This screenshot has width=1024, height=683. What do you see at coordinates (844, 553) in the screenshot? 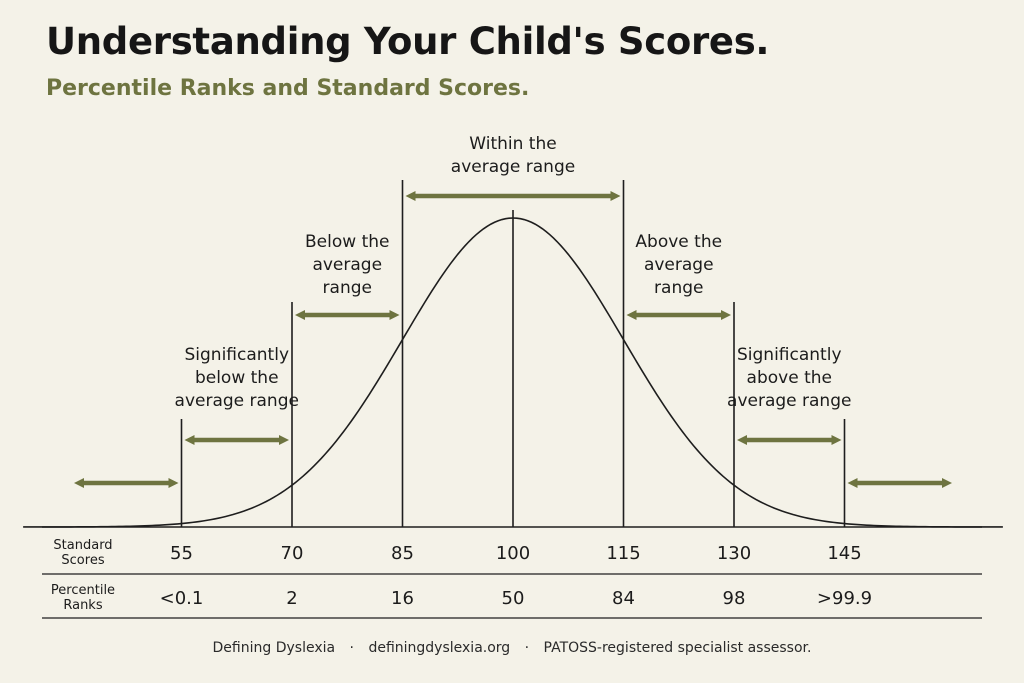
I see `standard-score-145: 145` at bounding box center [844, 553].